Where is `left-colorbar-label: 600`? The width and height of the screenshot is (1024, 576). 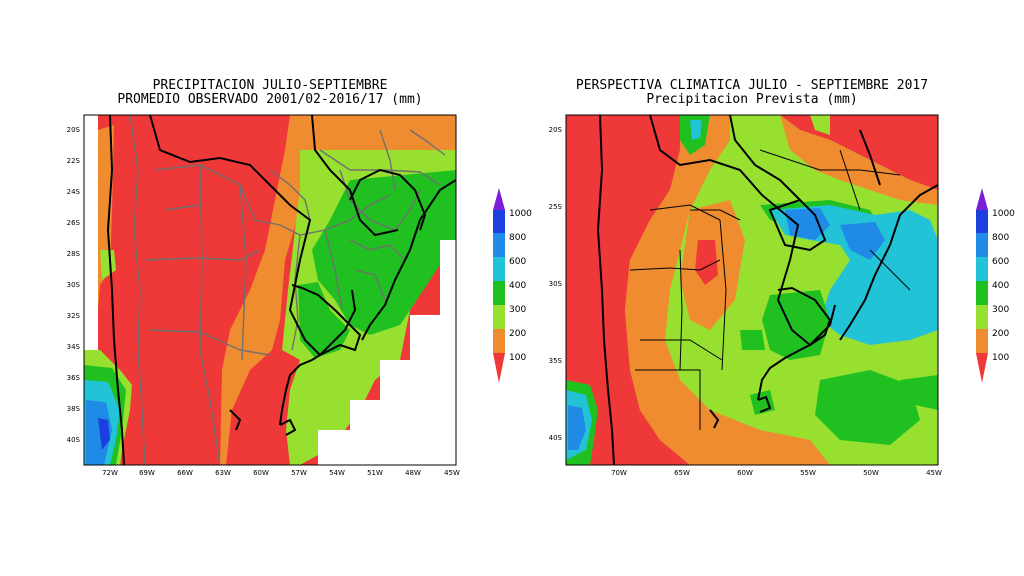
left-colorbar-label: 600 is located at coordinates (517, 262).